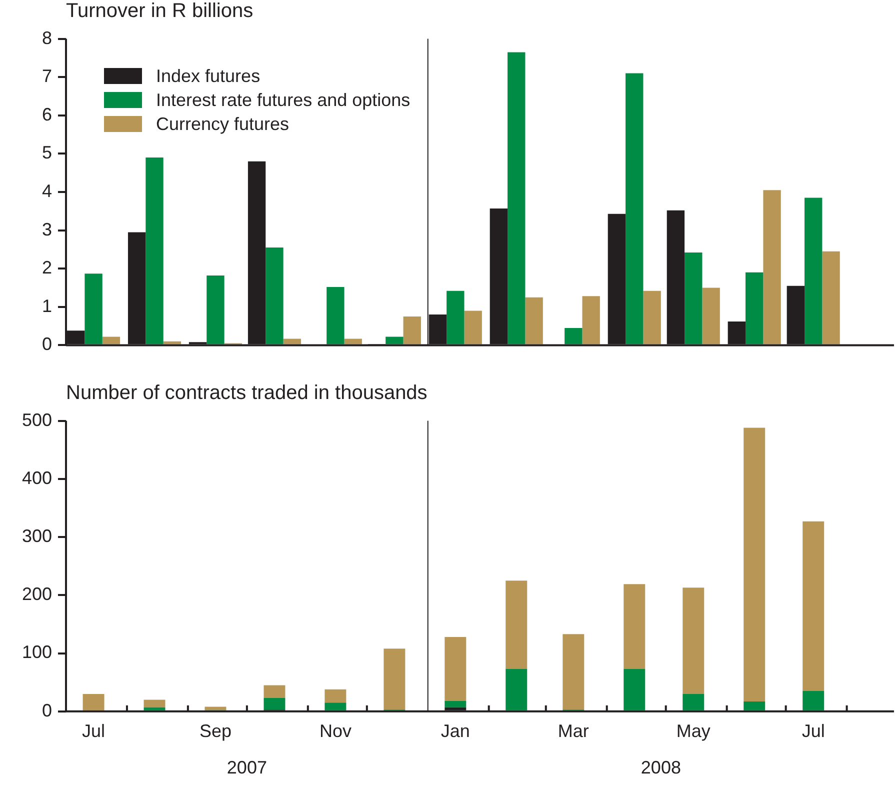 The height and width of the screenshot is (789, 895). Describe the element at coordinates (47, 152) in the screenshot. I see `y-tick-label: 5` at that location.